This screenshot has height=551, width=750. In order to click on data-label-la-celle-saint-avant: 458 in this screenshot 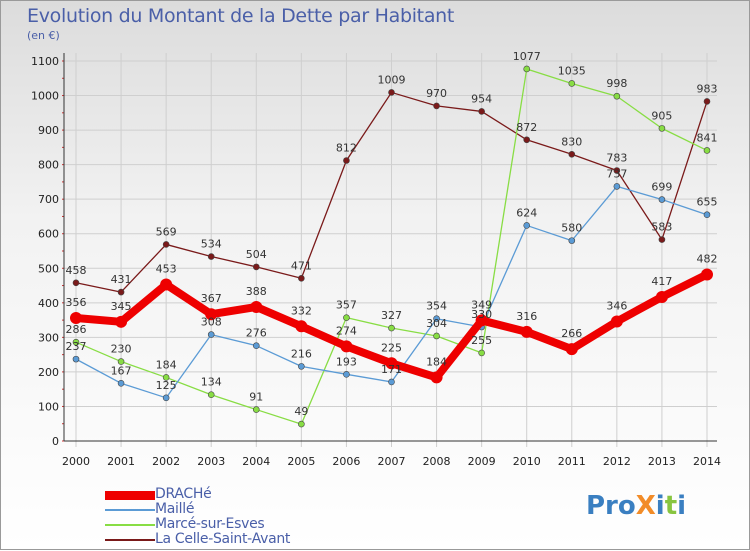, I will do `click(76, 270)`.